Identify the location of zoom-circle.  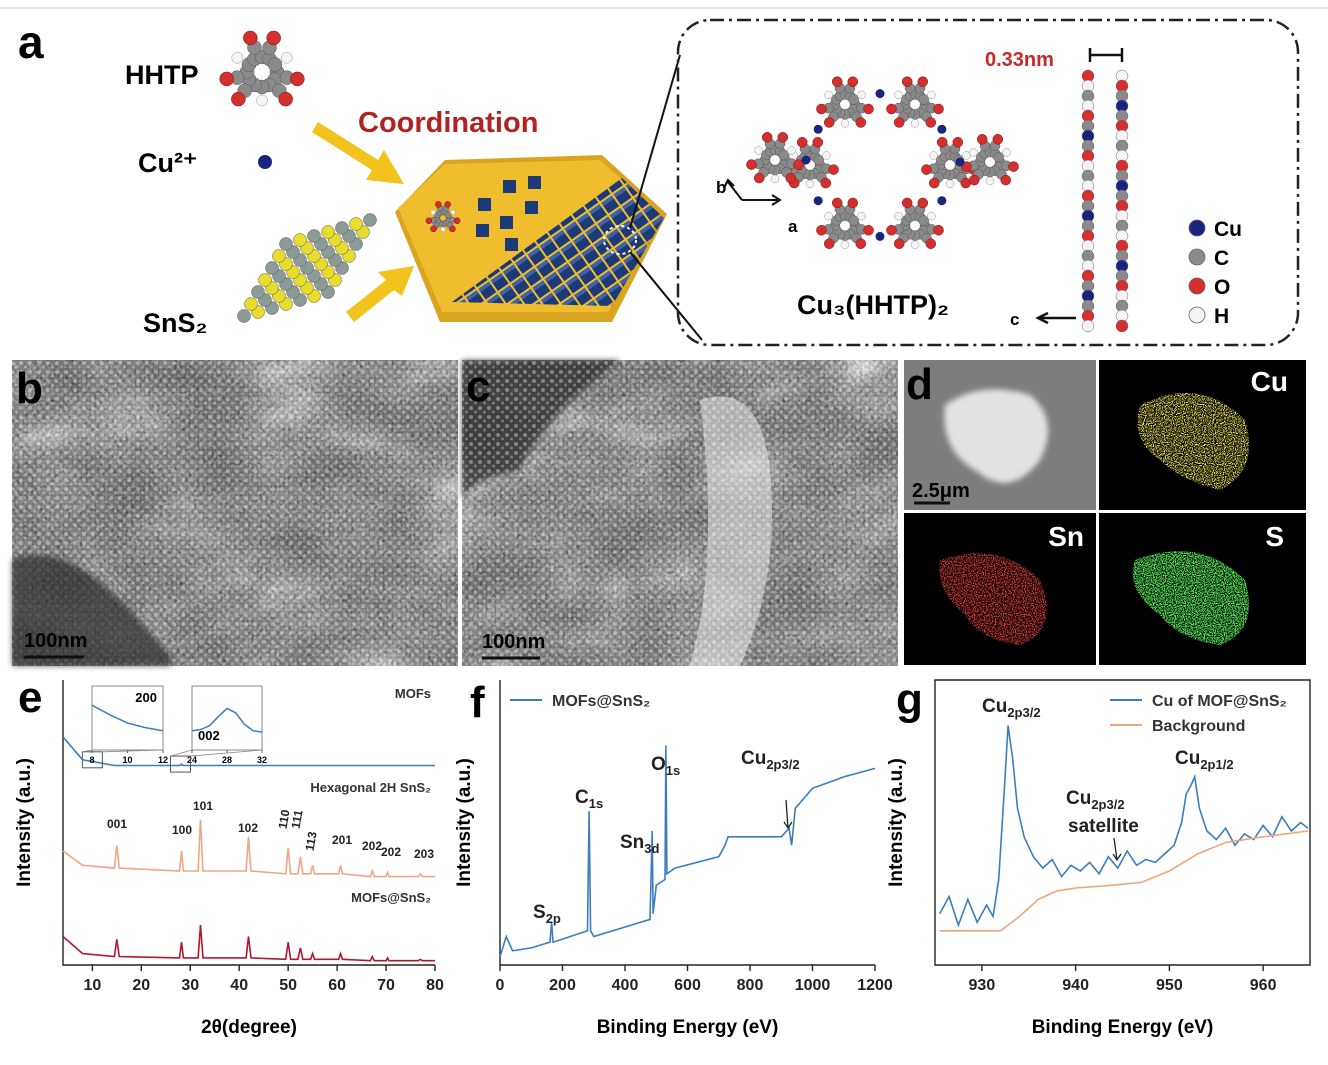
(620, 240).